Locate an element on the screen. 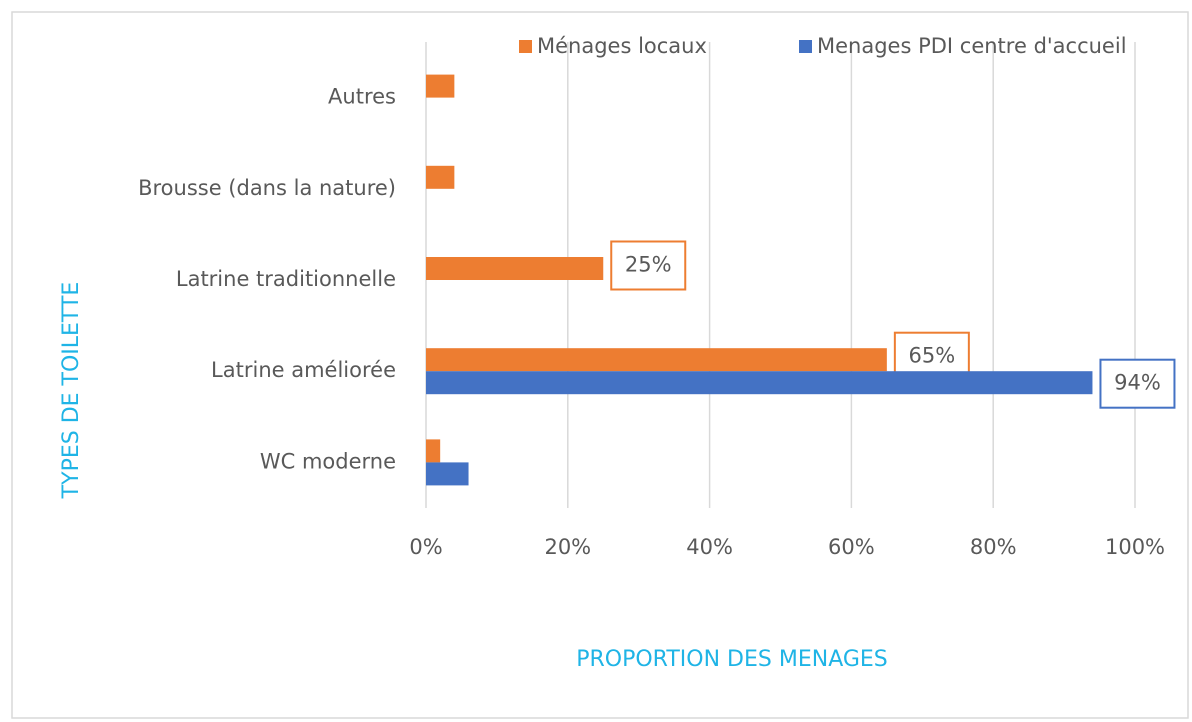 The image size is (1192, 722). y-tick-label: WC moderne is located at coordinates (328, 461).